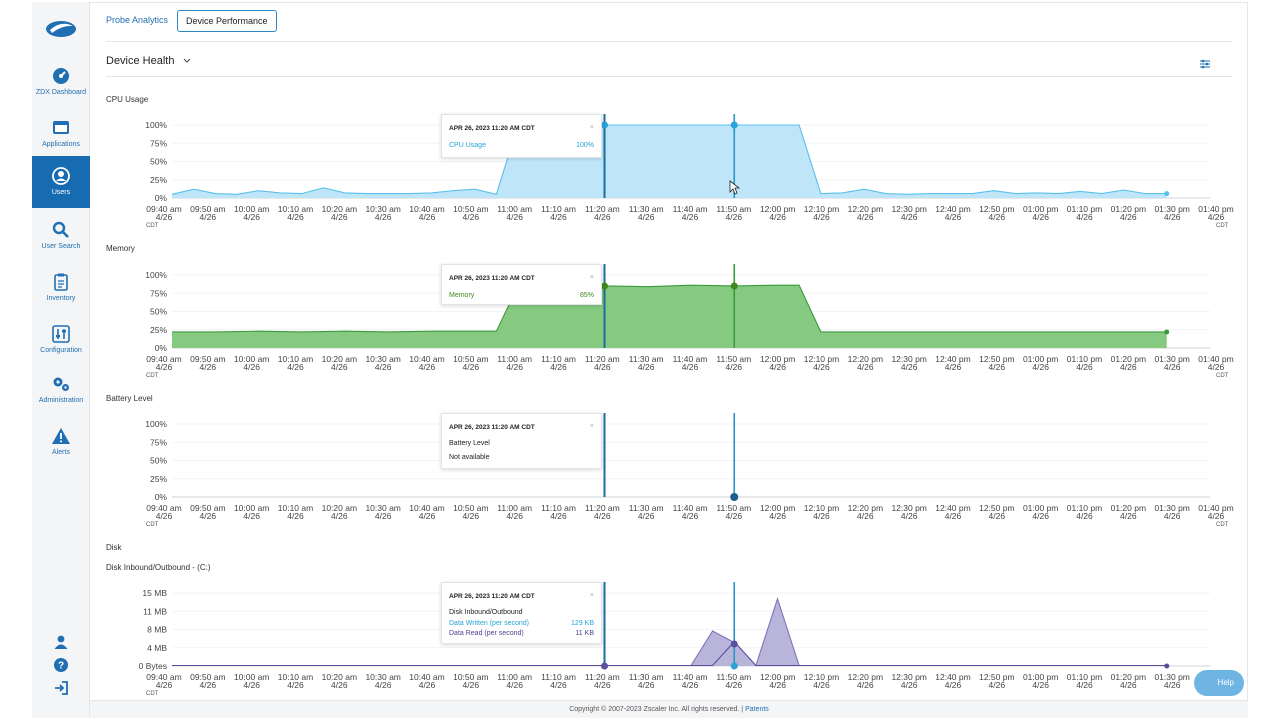 This screenshot has height=720, width=1280. I want to click on tooltip-value: 100%, so click(585, 145).